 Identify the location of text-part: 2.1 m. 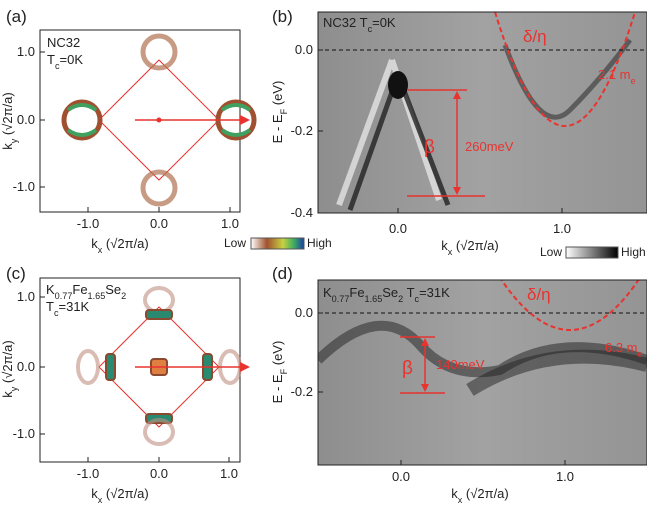
(614, 74).